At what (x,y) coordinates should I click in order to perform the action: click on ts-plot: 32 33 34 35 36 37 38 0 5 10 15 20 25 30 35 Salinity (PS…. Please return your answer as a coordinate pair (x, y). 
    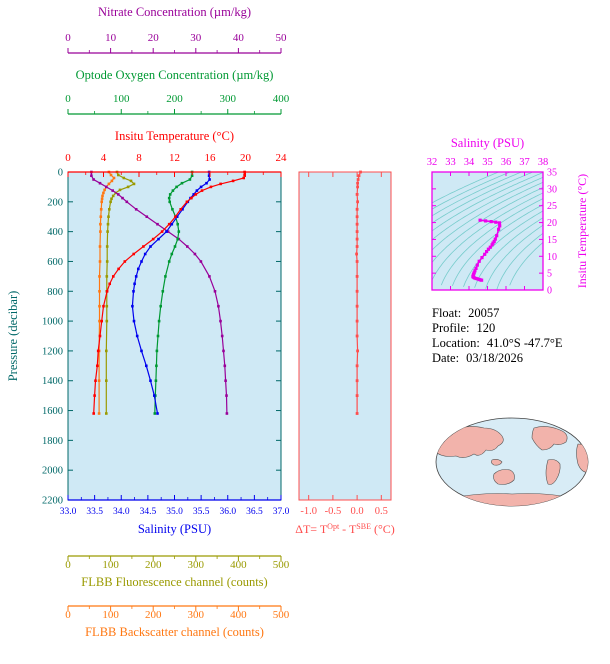
    Looking at the image, I should click on (508, 216).